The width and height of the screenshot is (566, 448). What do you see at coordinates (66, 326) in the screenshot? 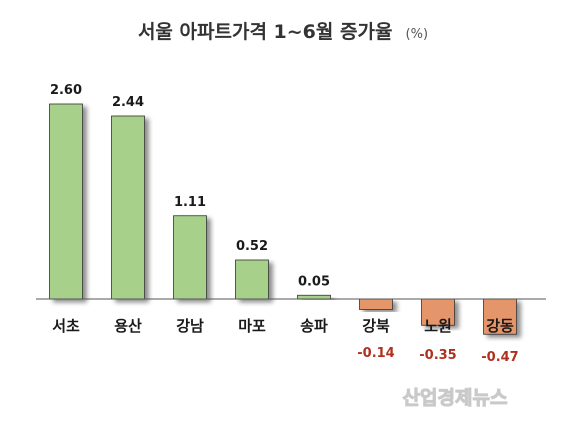
I see `category-label: 서초` at bounding box center [66, 326].